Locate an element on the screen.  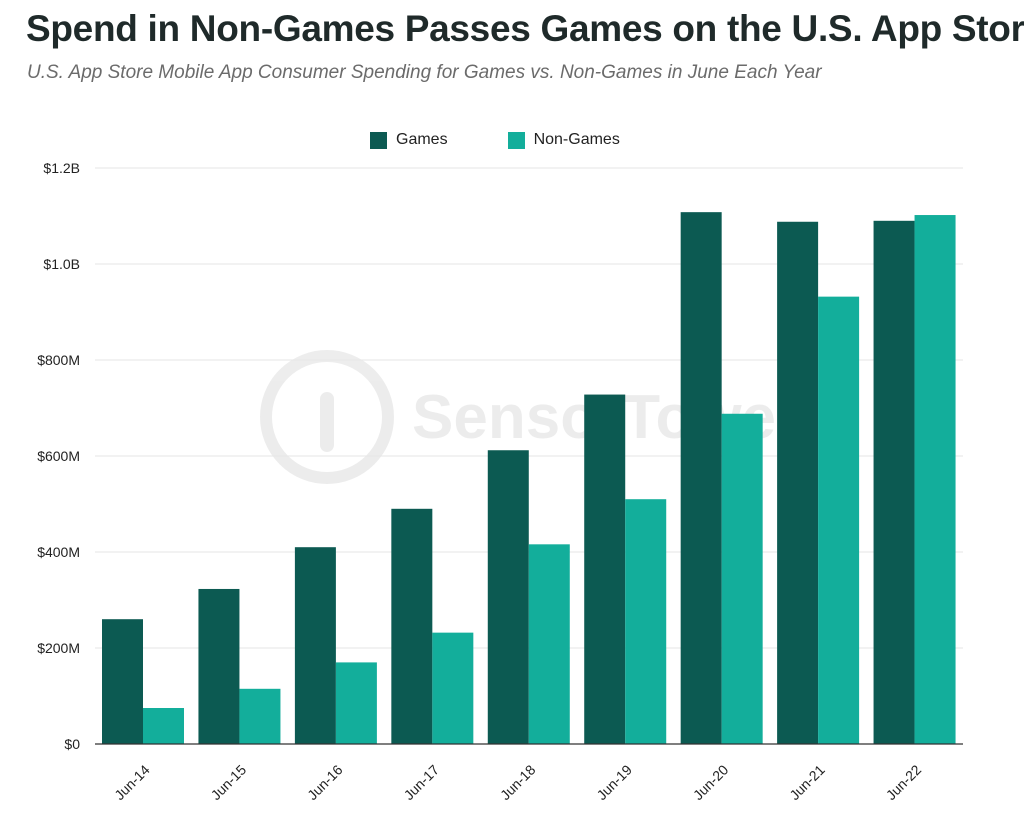
y-tick-label: $200M is located at coordinates (58, 648).